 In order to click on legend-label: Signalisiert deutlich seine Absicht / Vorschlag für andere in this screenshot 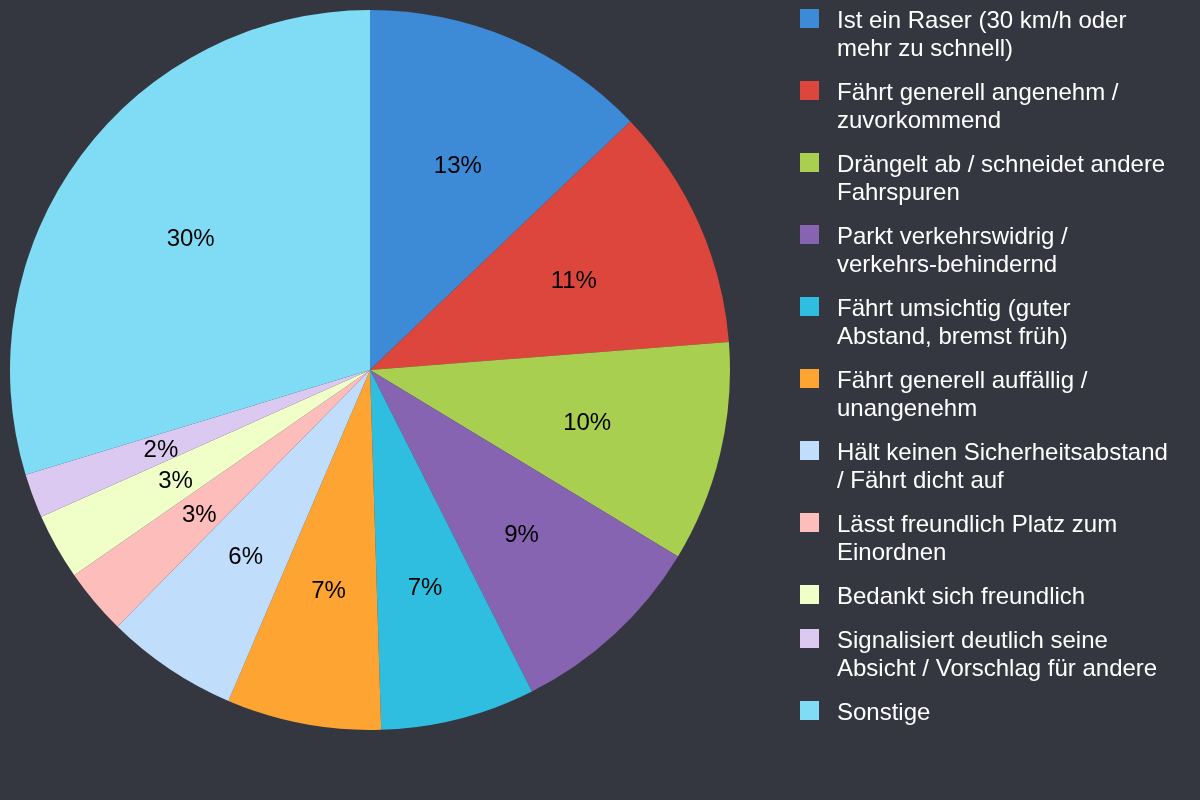, I will do `click(997, 653)`.